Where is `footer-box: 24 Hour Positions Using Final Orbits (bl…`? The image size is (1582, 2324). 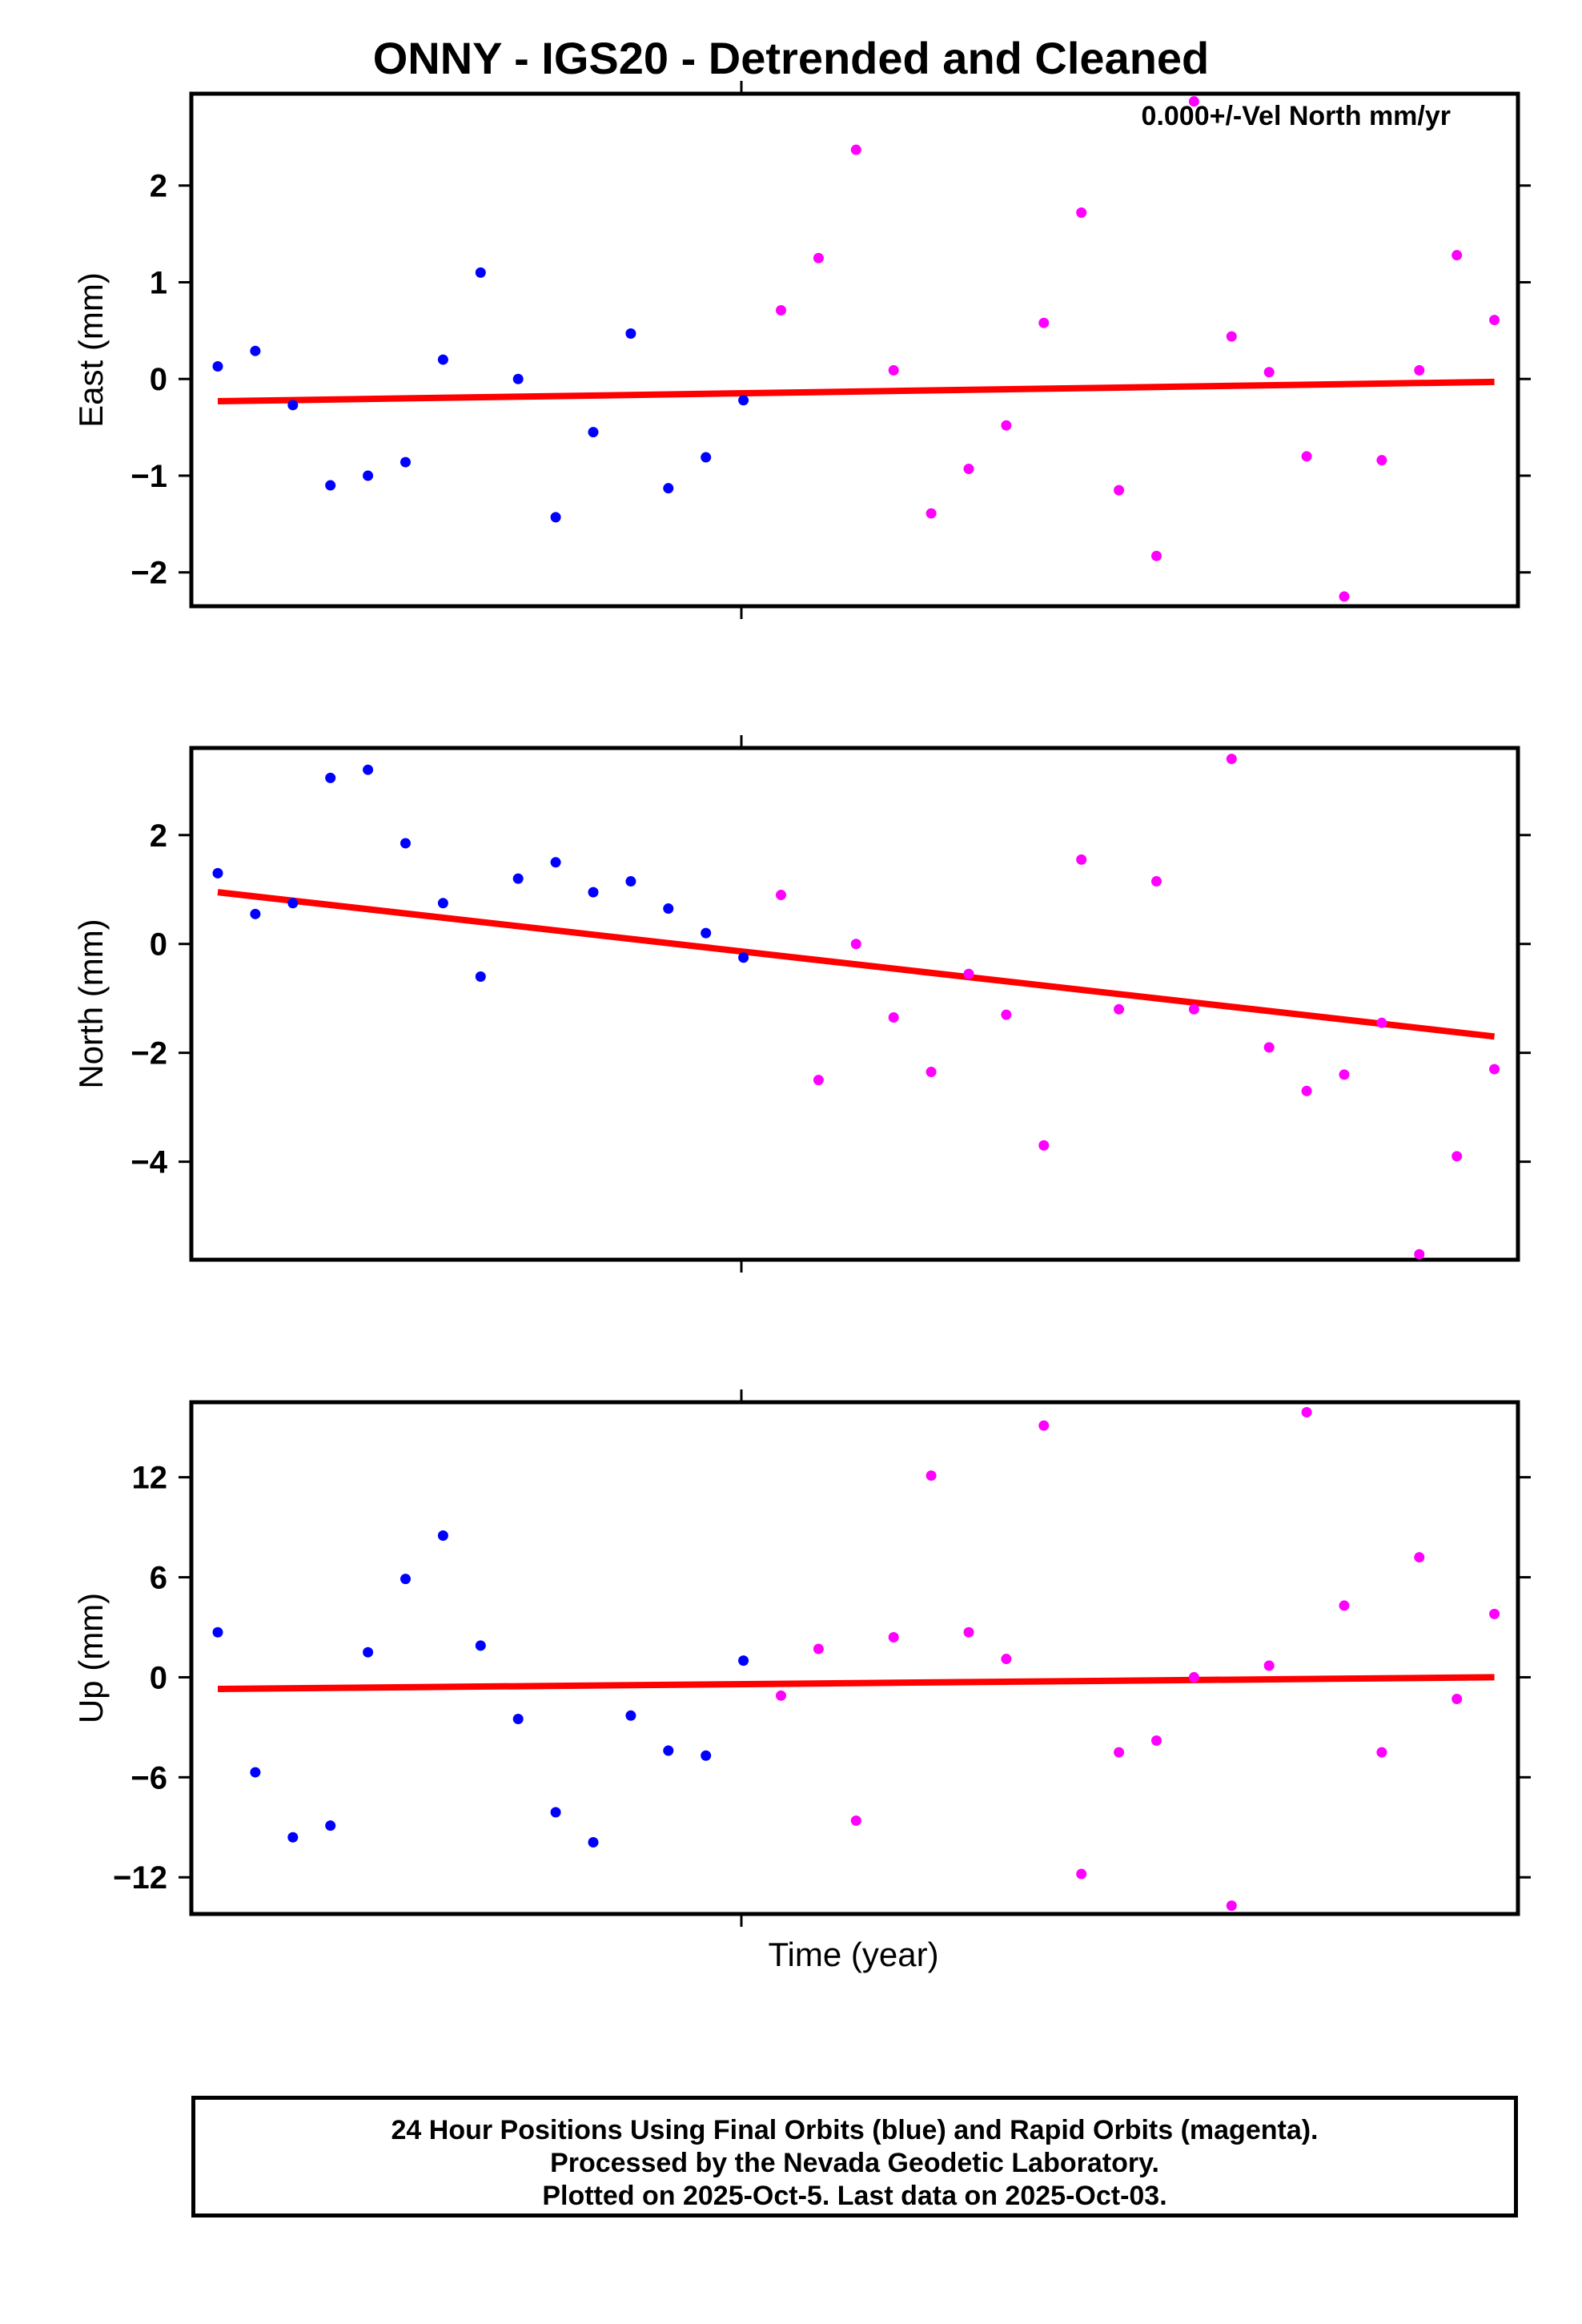
footer-box: 24 Hour Positions Using Final Orbits (bl… is located at coordinates (854, 2156).